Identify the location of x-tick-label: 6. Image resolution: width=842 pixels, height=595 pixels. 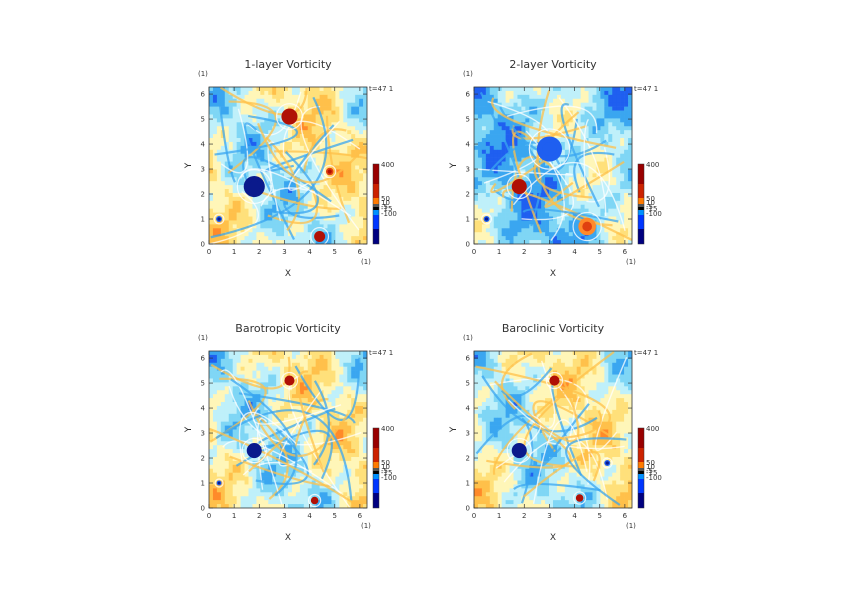
(625, 252).